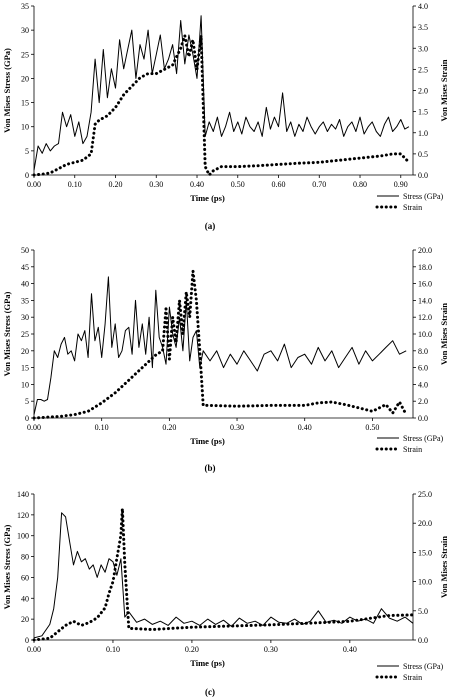 The height and width of the screenshot is (699, 474). Describe the element at coordinates (25, 267) in the screenshot. I see `y-left-tick-label: 45` at that location.